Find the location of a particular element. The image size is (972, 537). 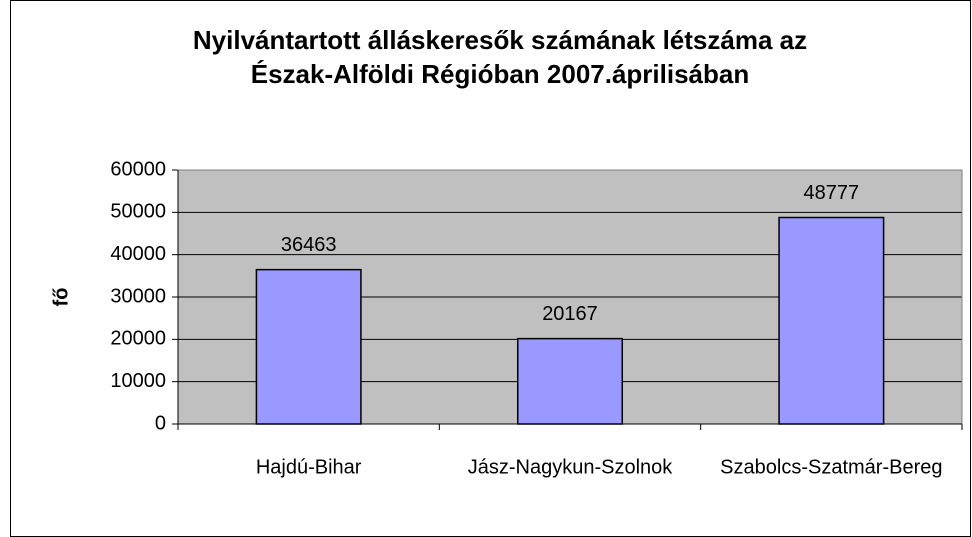

x-tick-label: Jász-Nagykun-Szolnok is located at coordinates (571, 467).